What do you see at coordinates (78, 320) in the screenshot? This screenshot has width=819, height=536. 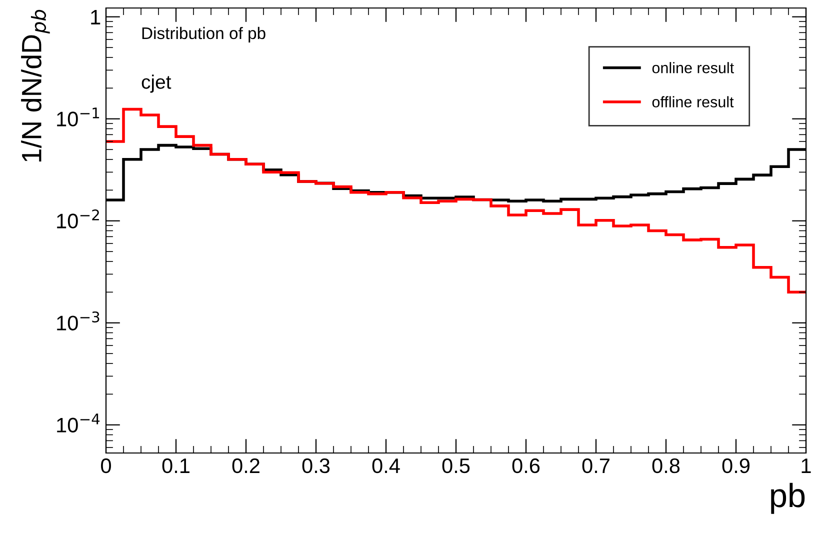 I see `y-tick-label: 10$^{−3}$` at bounding box center [78, 320].